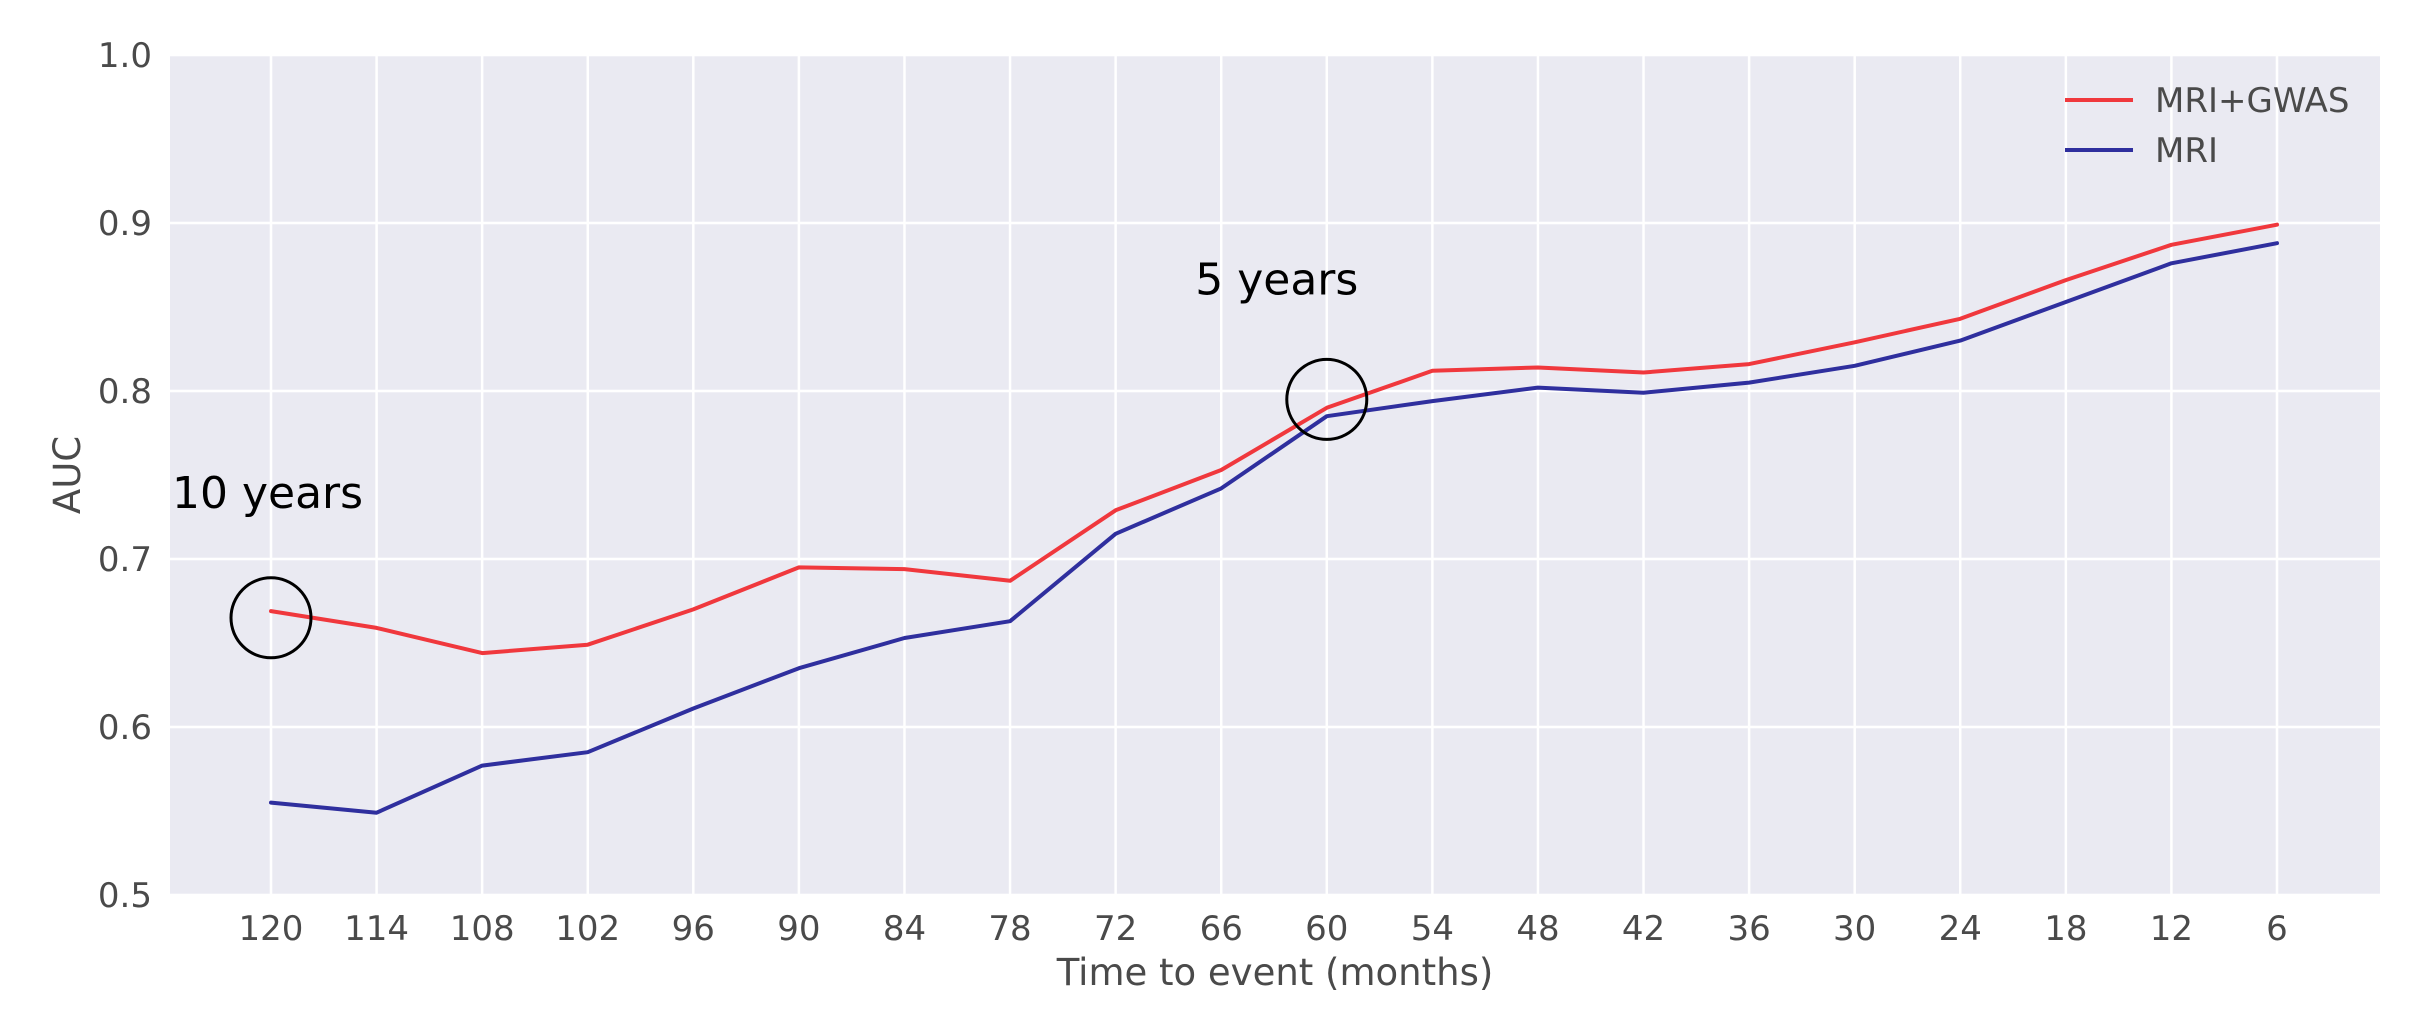 This screenshot has width=2414, height=1028. I want to click on x-tick-label: 108, so click(482, 929).